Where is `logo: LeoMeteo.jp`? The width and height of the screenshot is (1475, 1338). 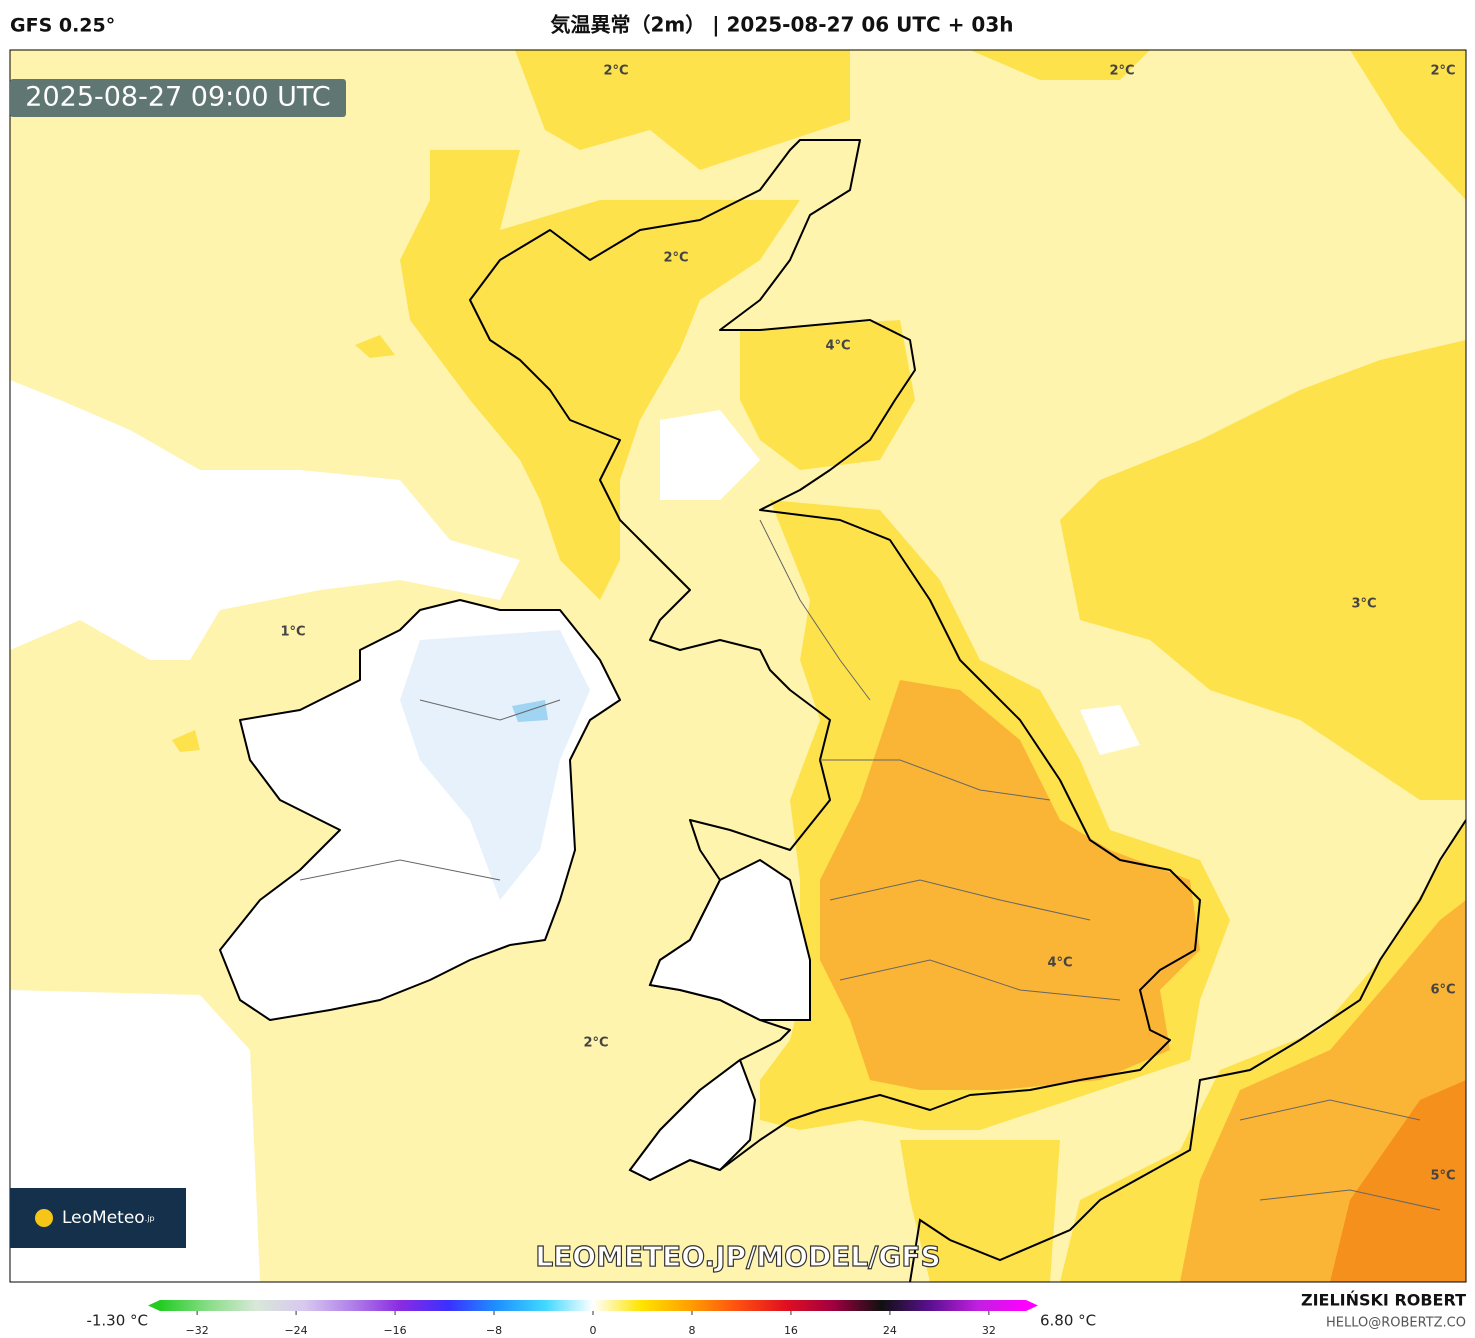 logo: LeoMeteo.jp is located at coordinates (108, 1218).